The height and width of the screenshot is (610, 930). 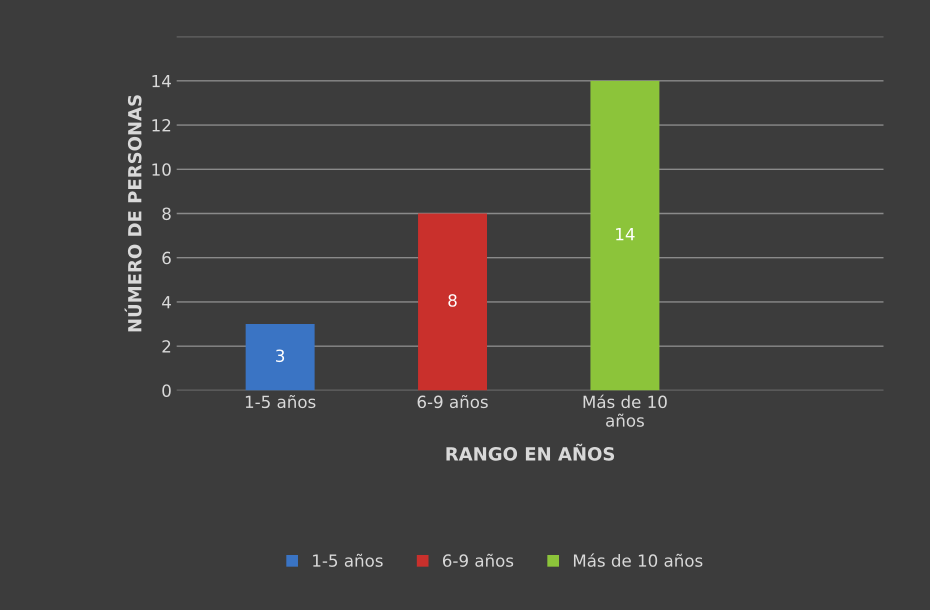 What do you see at coordinates (166, 213) in the screenshot?
I see `y-tick-label: 8` at bounding box center [166, 213].